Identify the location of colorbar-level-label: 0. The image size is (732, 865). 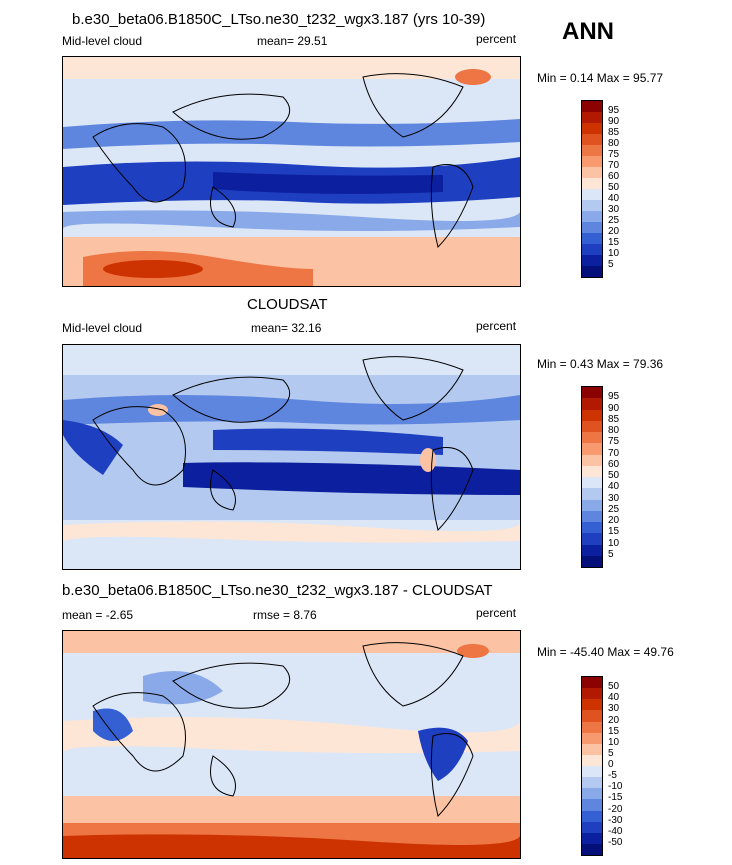
(611, 764).